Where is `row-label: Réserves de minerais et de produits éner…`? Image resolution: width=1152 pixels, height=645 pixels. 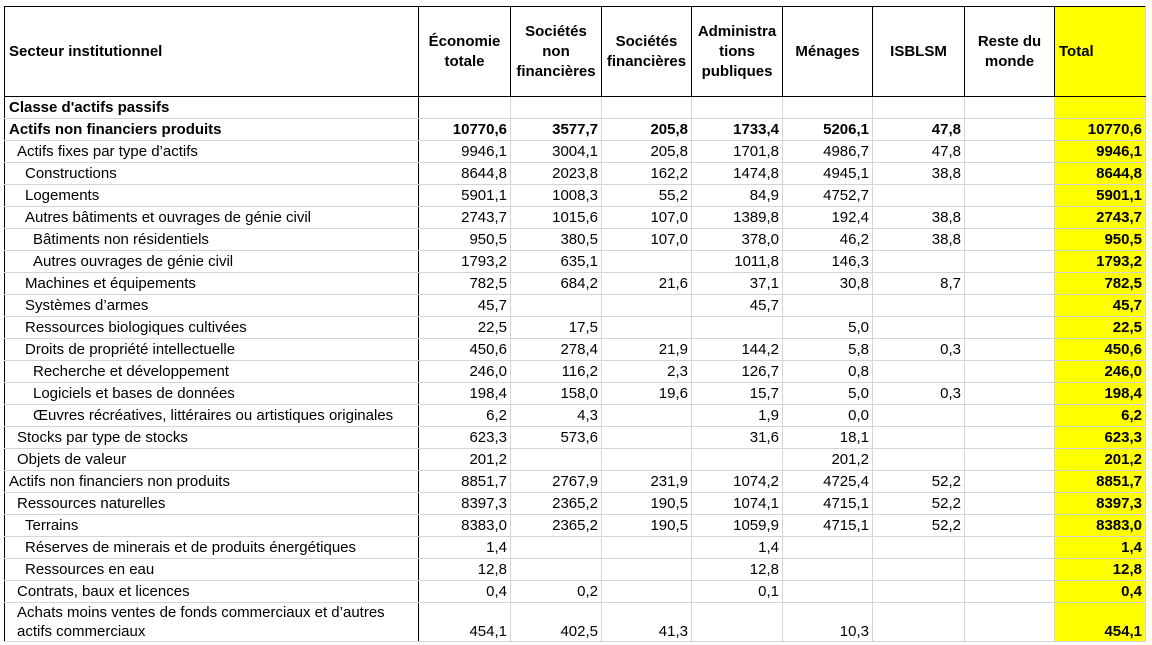
row-label: Réserves de minerais et de produits éner… is located at coordinates (211, 547).